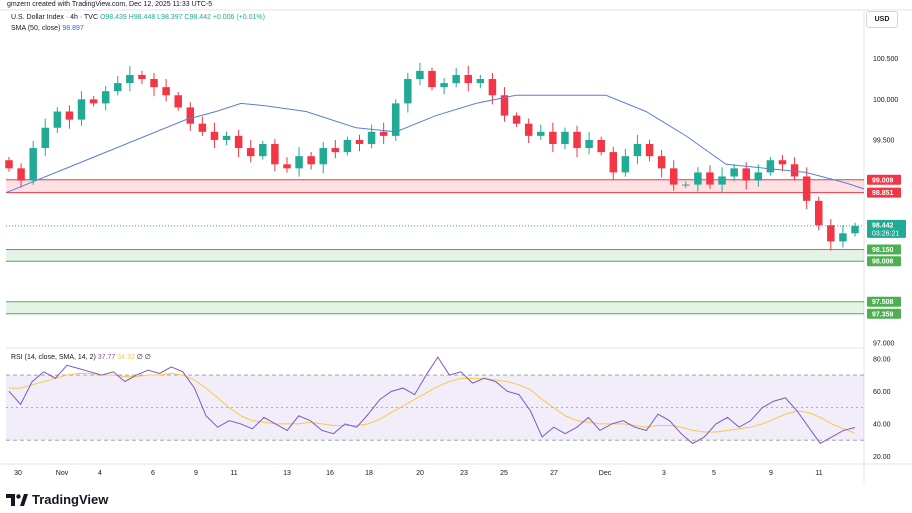 Image resolution: width=912 pixels, height=513 pixels. I want to click on rsi-suffix: ∅ ∅, so click(143, 357).